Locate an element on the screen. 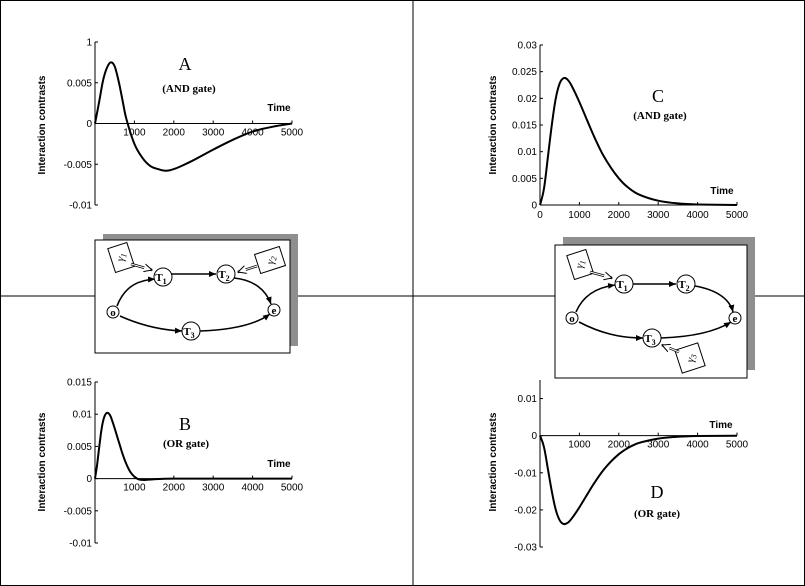 The image size is (805, 586). node-t2-label: T2 is located at coordinates (223, 276).